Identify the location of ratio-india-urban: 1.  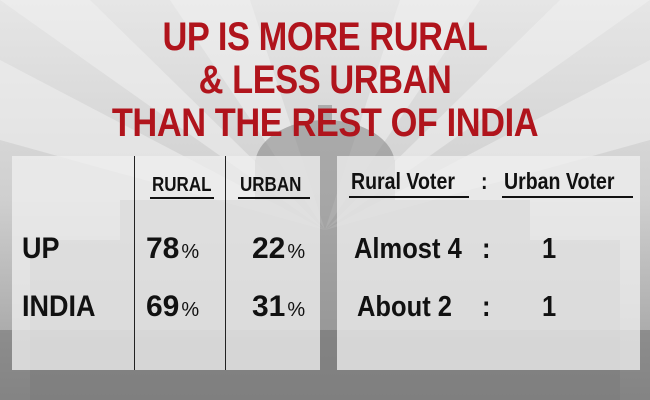
(549, 307).